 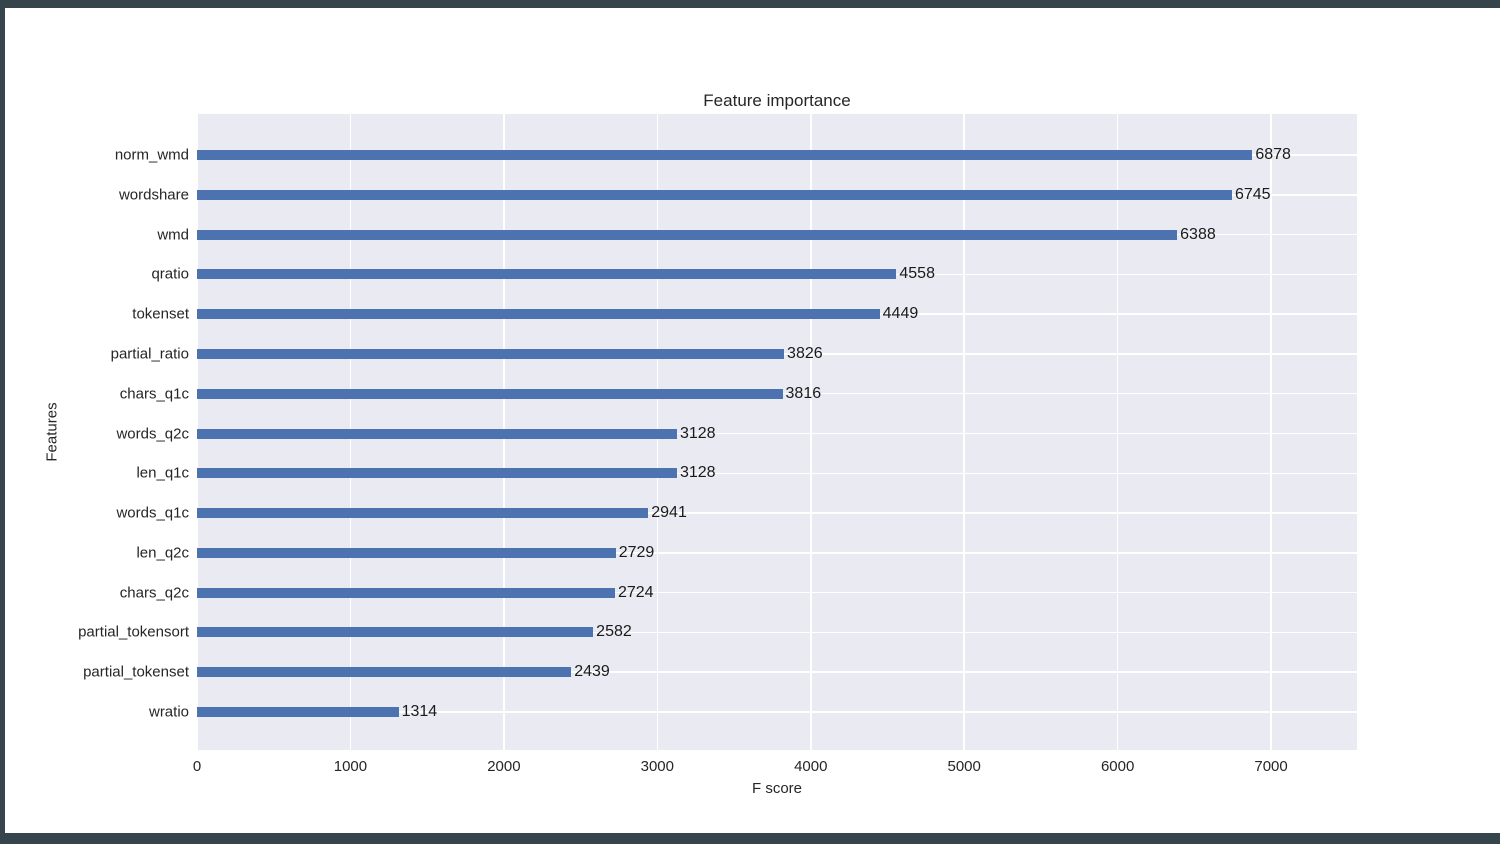 What do you see at coordinates (168, 712) in the screenshot?
I see `y-tick-label: wratio` at bounding box center [168, 712].